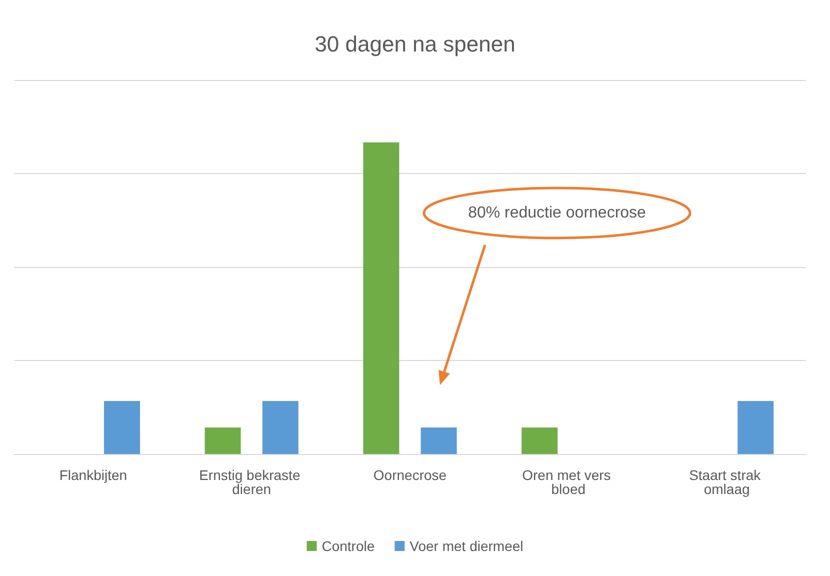 The width and height of the screenshot is (830, 576). Describe the element at coordinates (251, 482) in the screenshot. I see `x-tick-label: Ernstig bekraste dieren` at that location.